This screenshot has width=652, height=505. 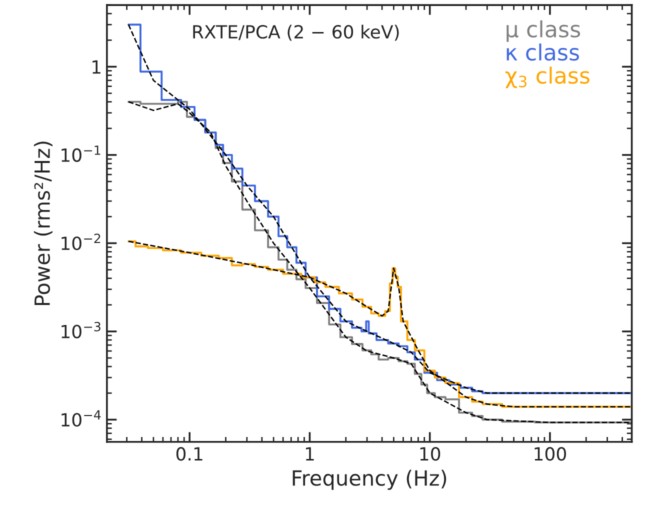 What do you see at coordinates (547, 77) in the screenshot?
I see `text: χ$_{3}$ class` at bounding box center [547, 77].